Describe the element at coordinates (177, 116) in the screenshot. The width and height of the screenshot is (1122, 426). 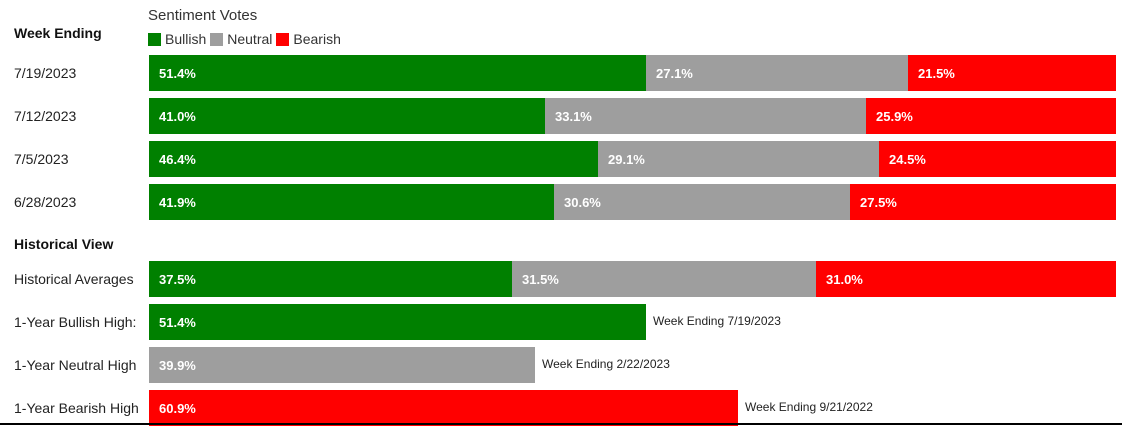
I see `data-label-bullish-week-2: 41.0%` at that location.